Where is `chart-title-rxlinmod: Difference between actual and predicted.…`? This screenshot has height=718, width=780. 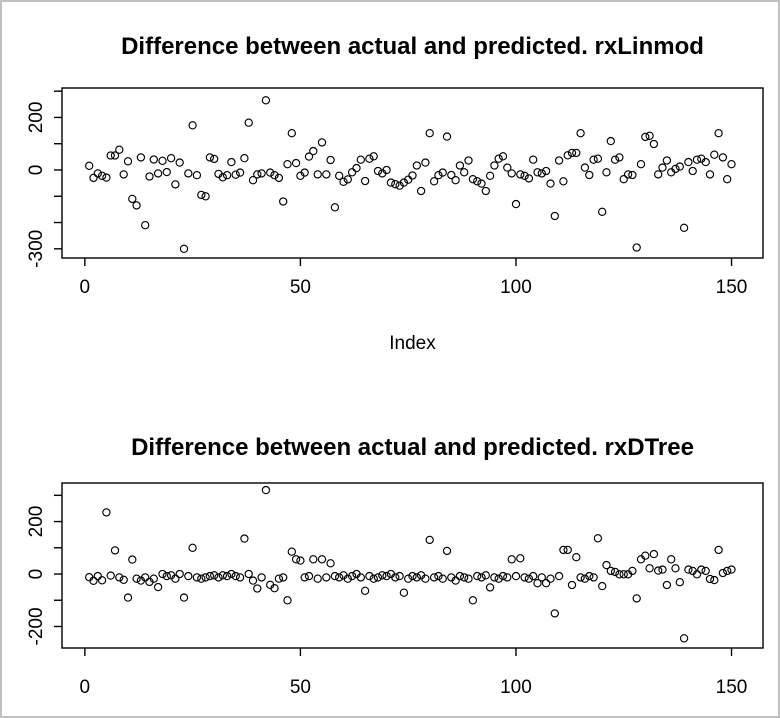 chart-title-rxlinmod: Difference between actual and predicted.… is located at coordinates (412, 46).